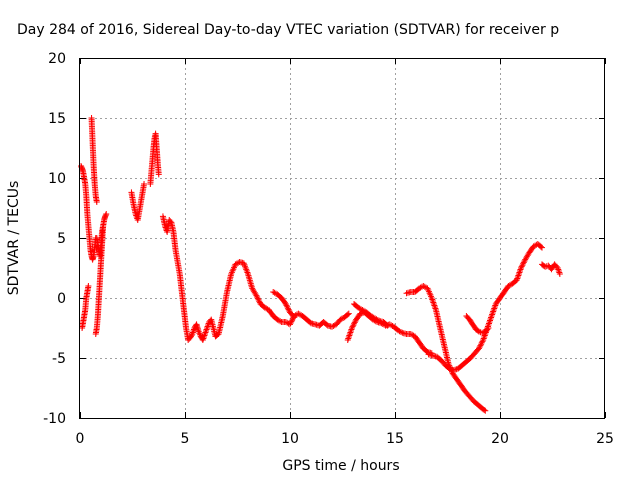 Image resolution: width=640 pixels, height=480 pixels. What do you see at coordinates (94, 160) in the screenshot?
I see `series-arc3` at bounding box center [94, 160].